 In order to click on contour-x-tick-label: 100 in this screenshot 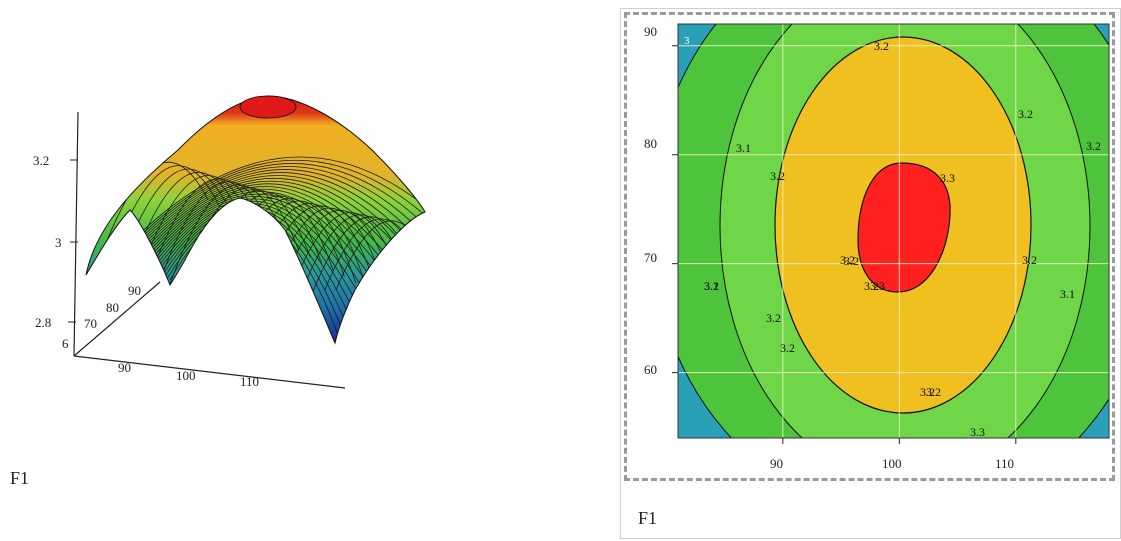, I will do `click(892, 463)`.